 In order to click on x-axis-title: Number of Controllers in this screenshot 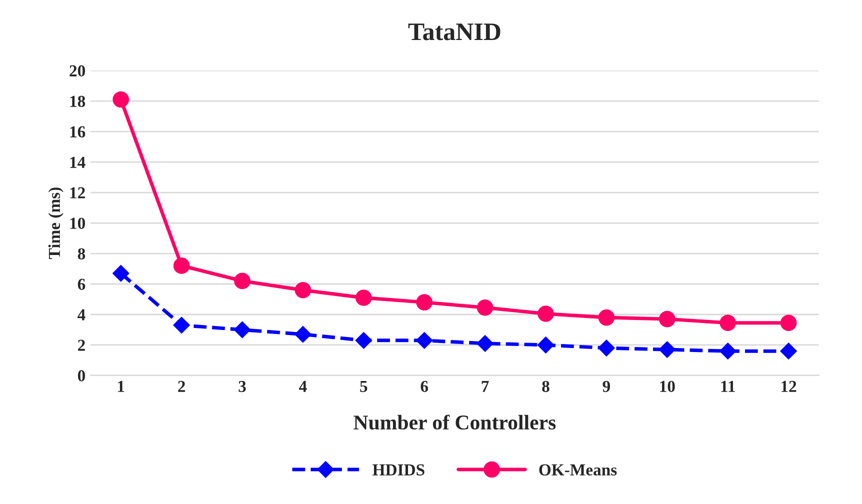, I will do `click(455, 422)`.